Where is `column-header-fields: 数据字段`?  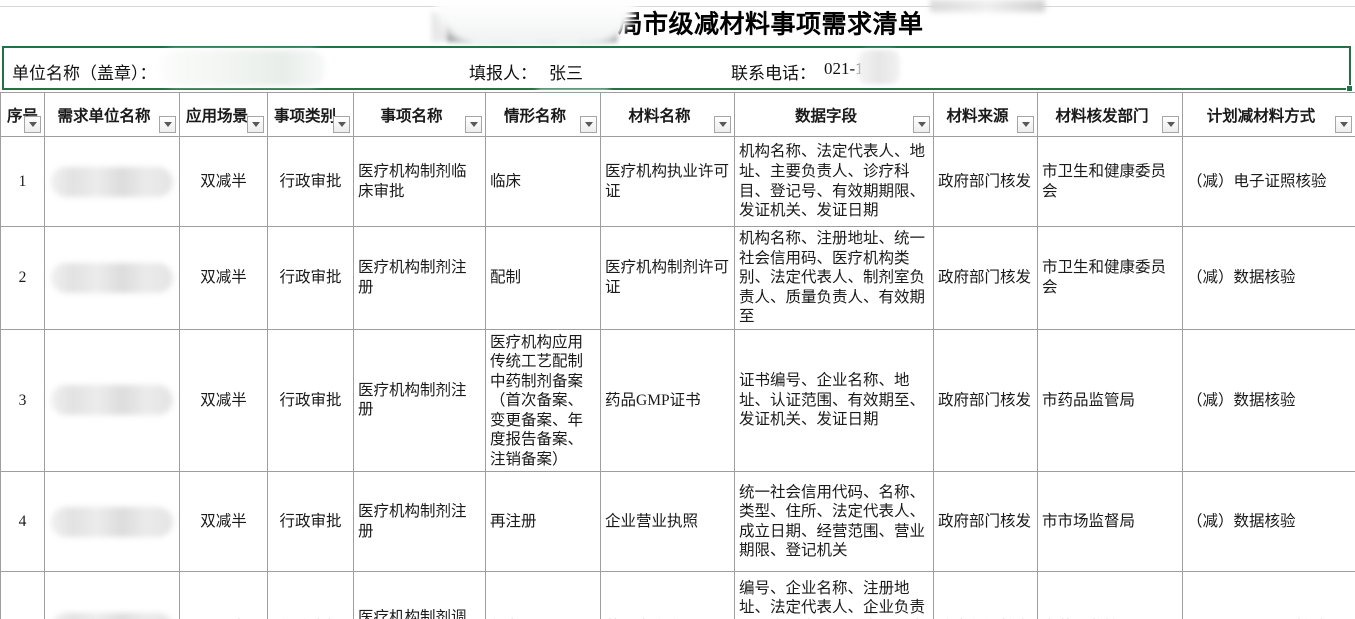 column-header-fields: 数据字段 is located at coordinates (834, 114).